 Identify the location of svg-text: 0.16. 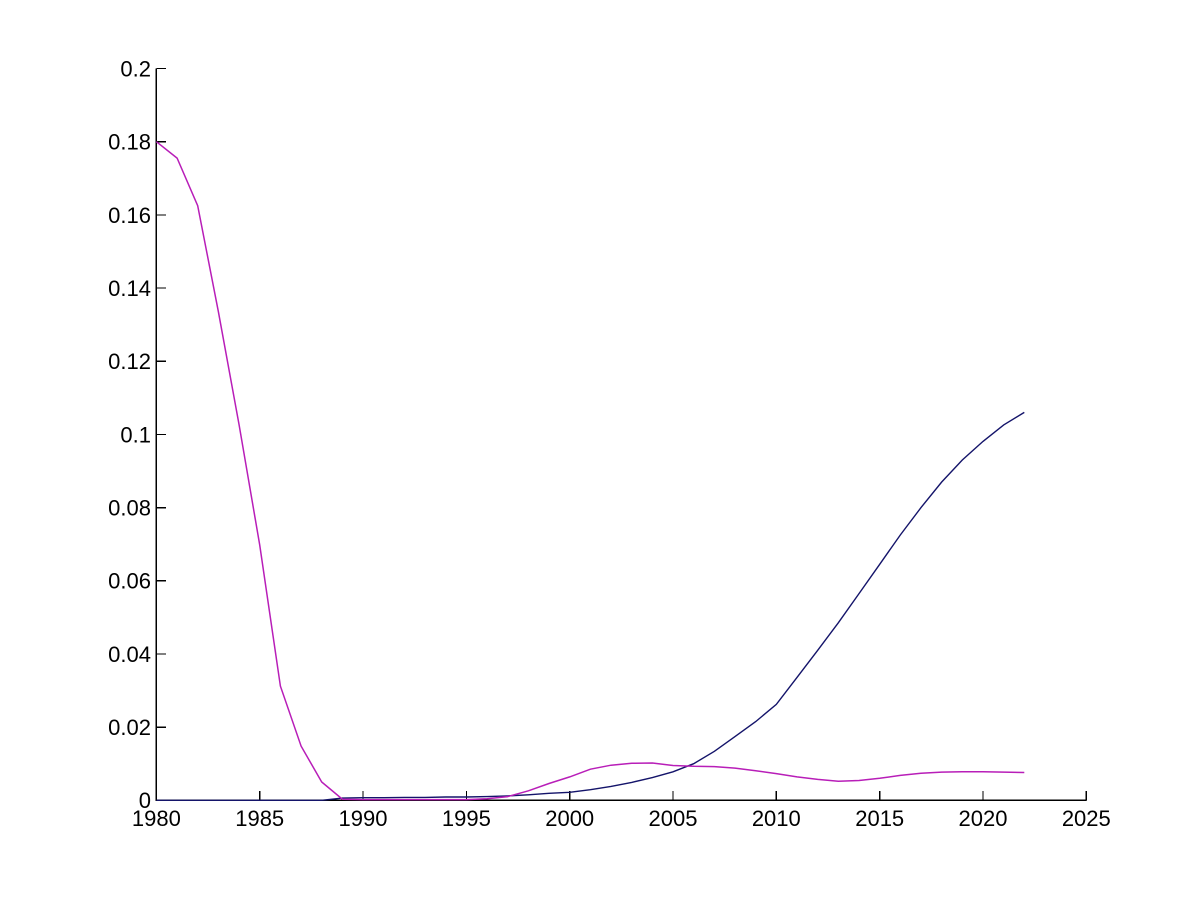
(129, 215).